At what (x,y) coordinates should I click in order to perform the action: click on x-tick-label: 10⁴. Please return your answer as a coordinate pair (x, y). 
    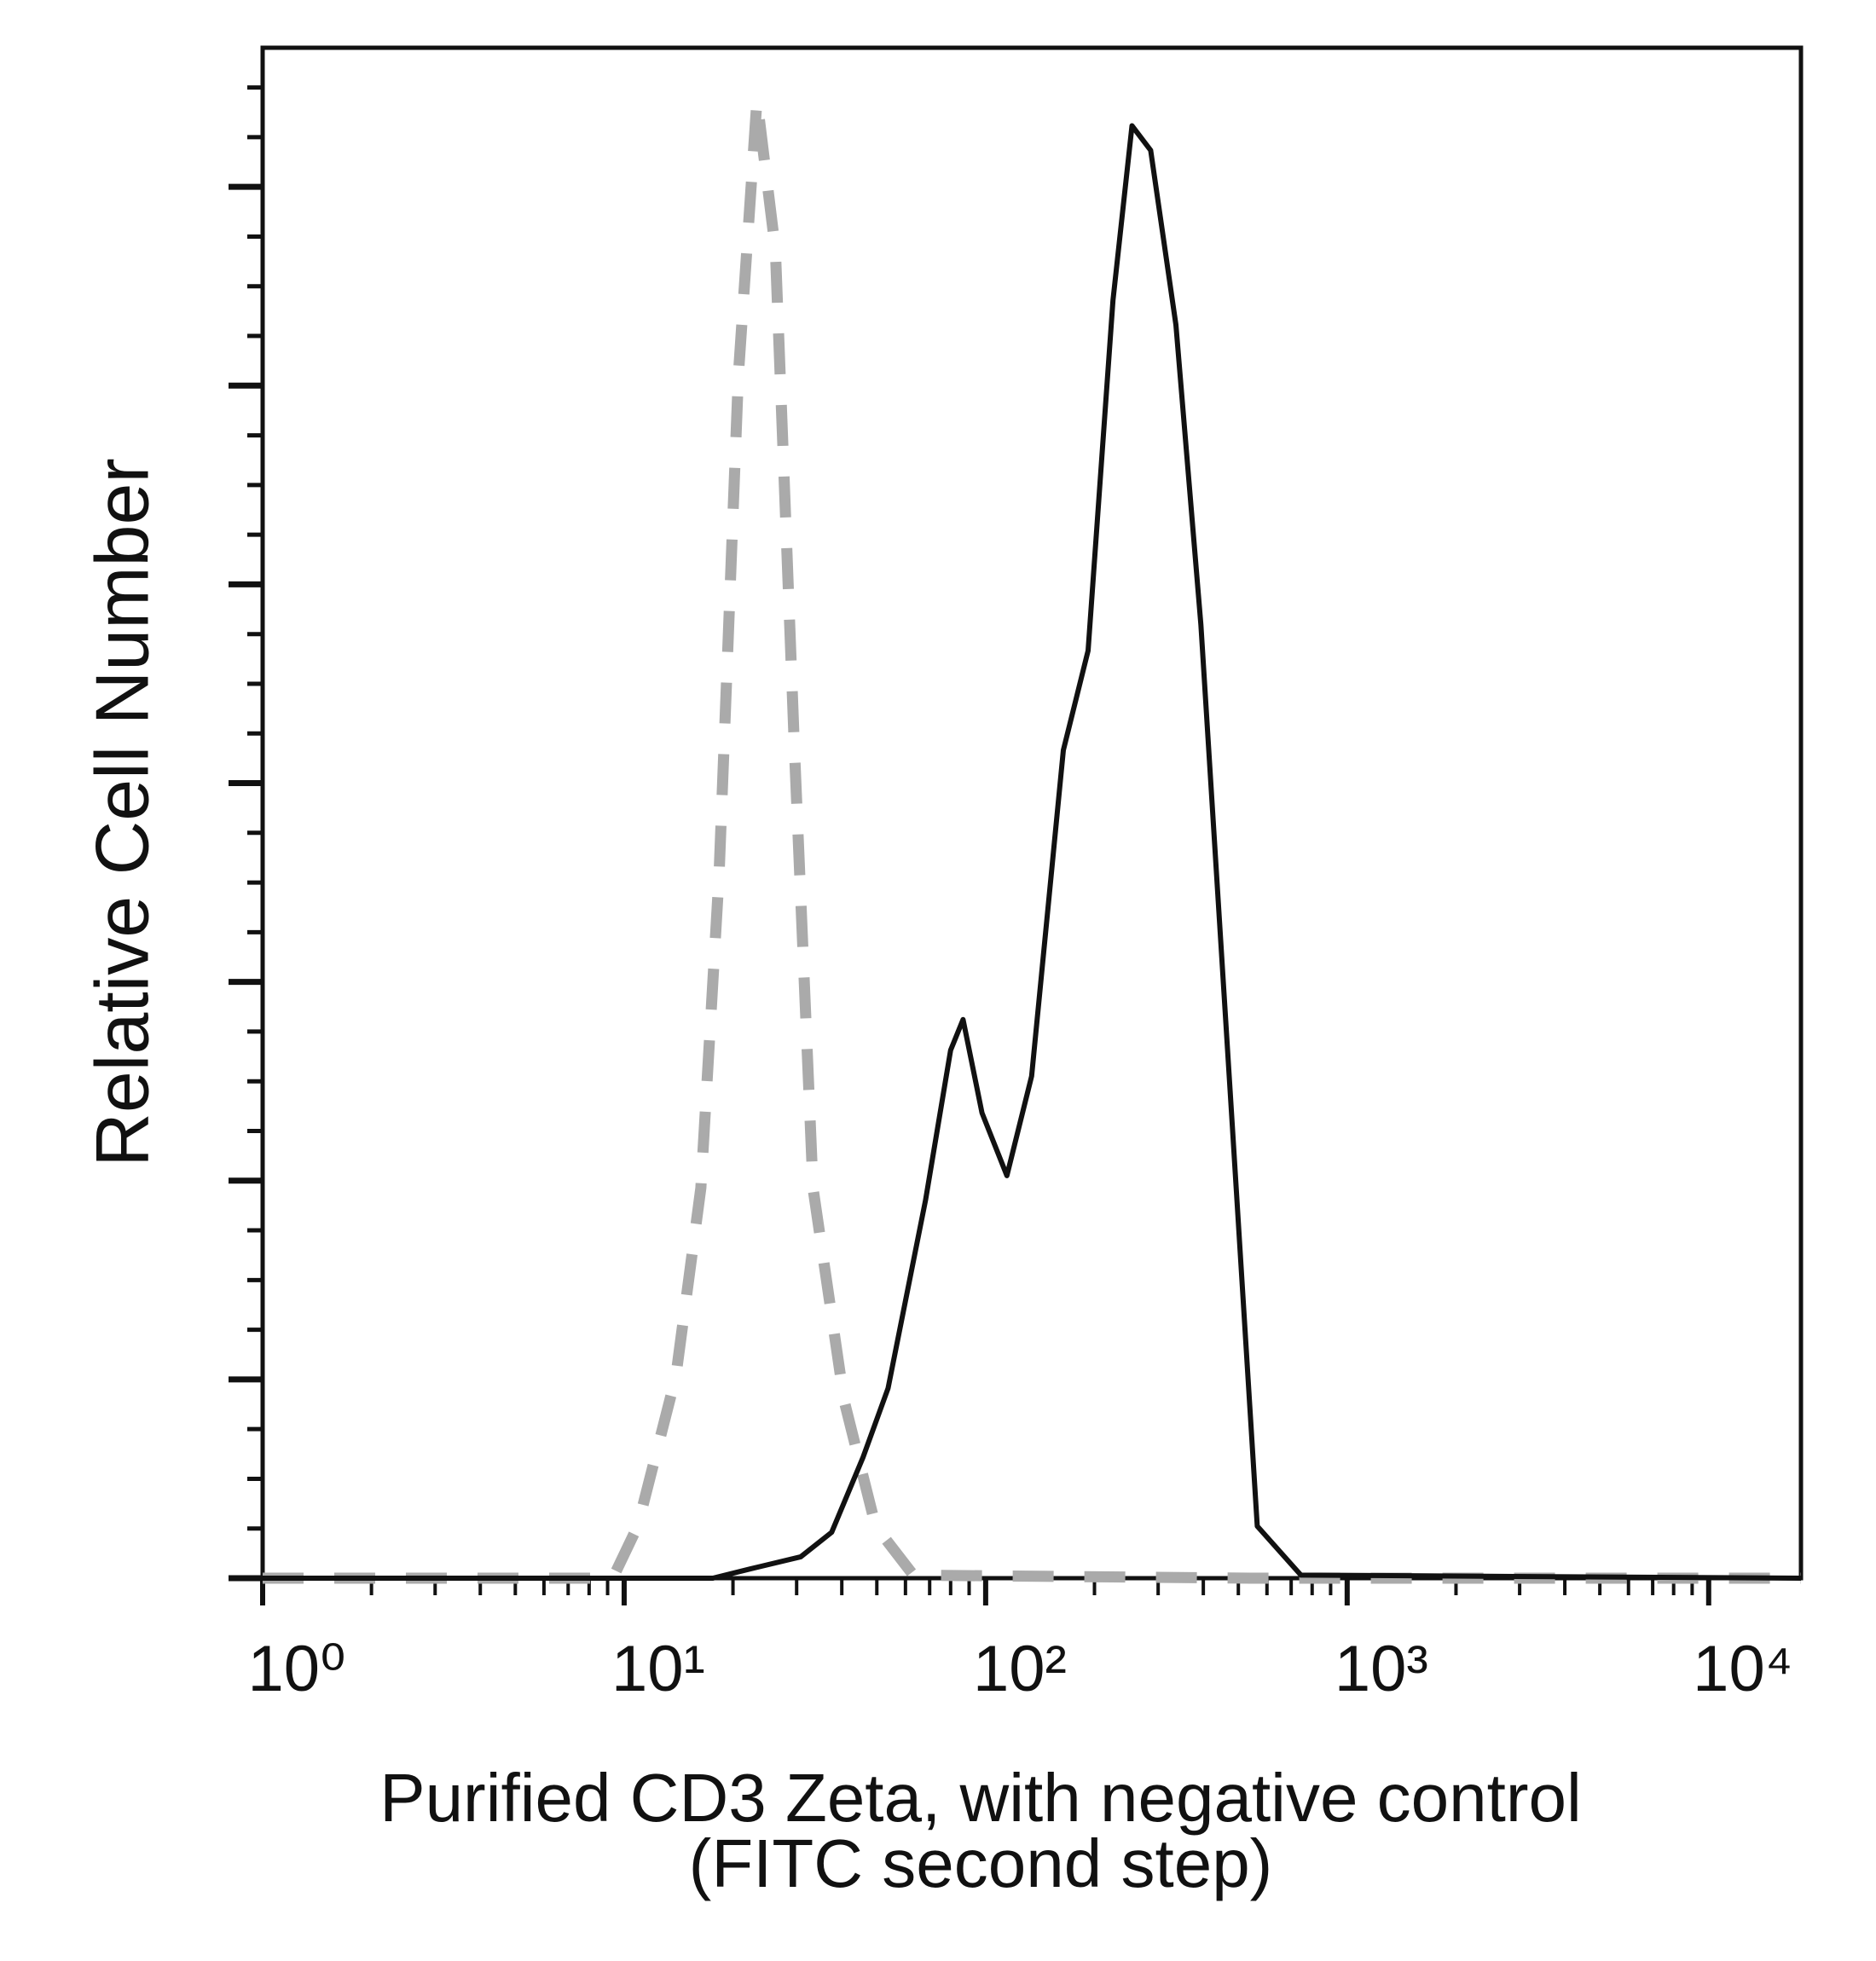
    Looking at the image, I should click on (1743, 1669).